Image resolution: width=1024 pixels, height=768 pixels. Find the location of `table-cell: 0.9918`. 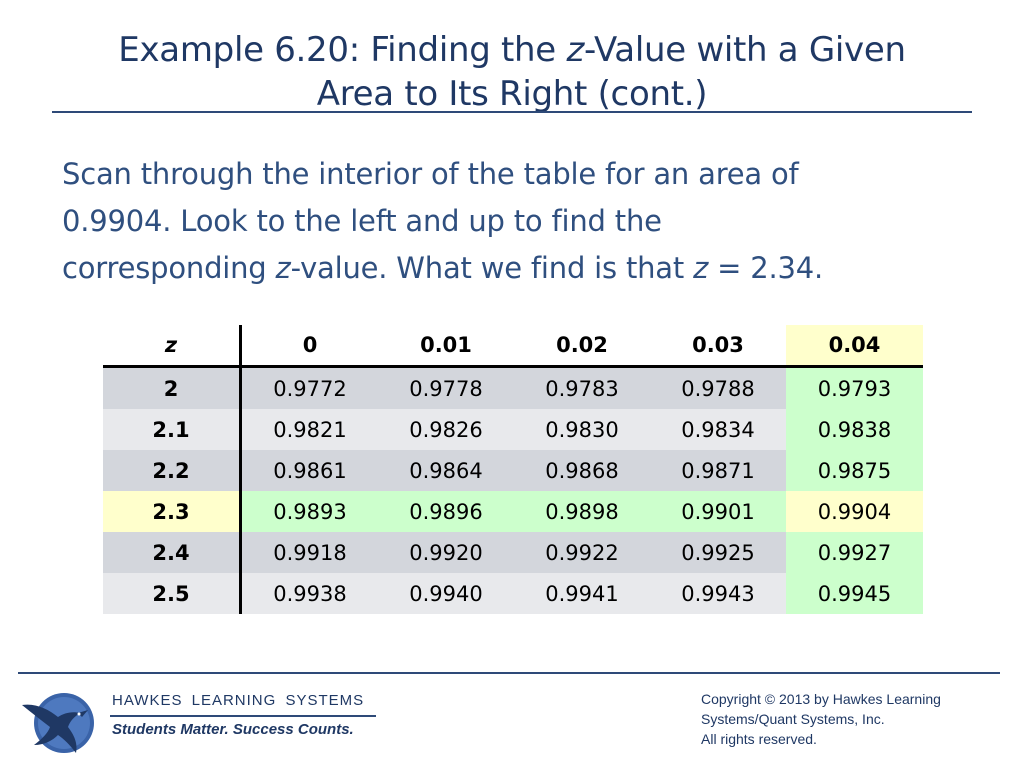

table-cell: 0.9918 is located at coordinates (309, 552).